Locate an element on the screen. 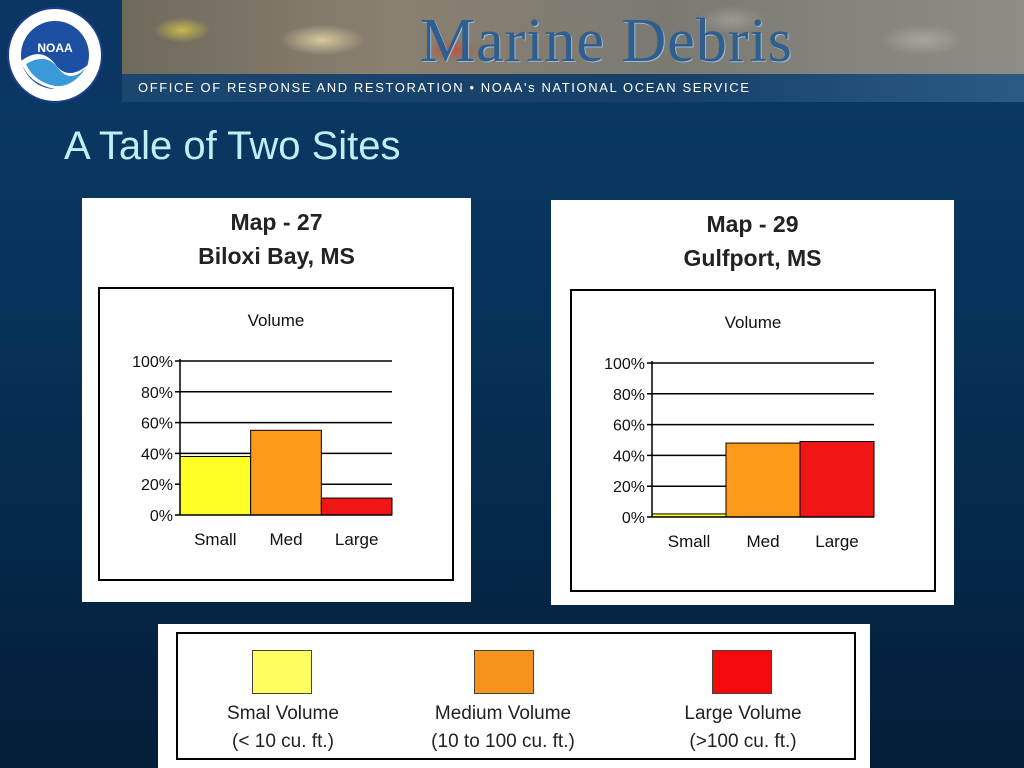  legend-label: Medium Volume is located at coordinates (503, 713).